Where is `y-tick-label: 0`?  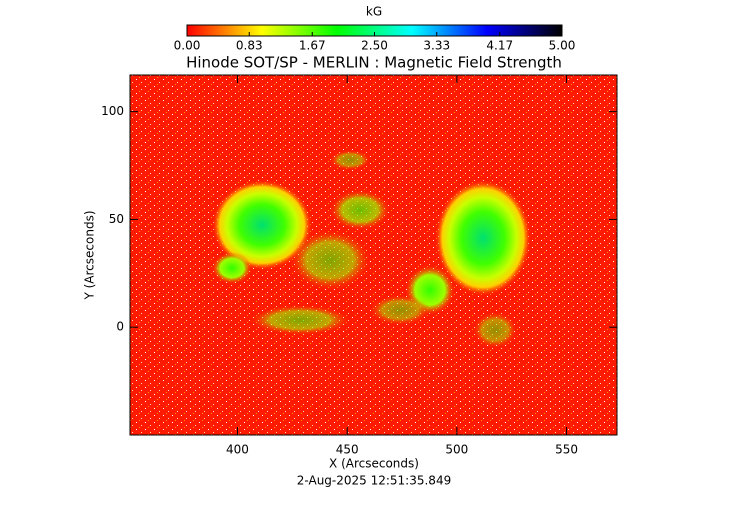
y-tick-label: 0 is located at coordinates (120, 327).